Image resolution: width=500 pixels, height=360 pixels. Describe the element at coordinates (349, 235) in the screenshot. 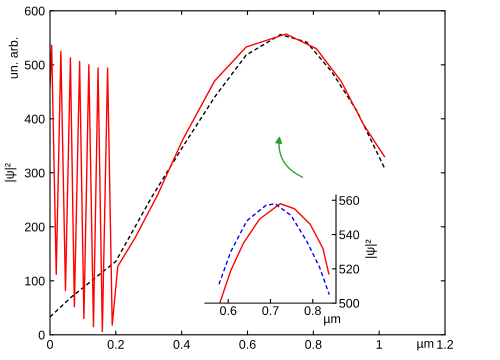

I see `y-tick-label: 540` at that location.